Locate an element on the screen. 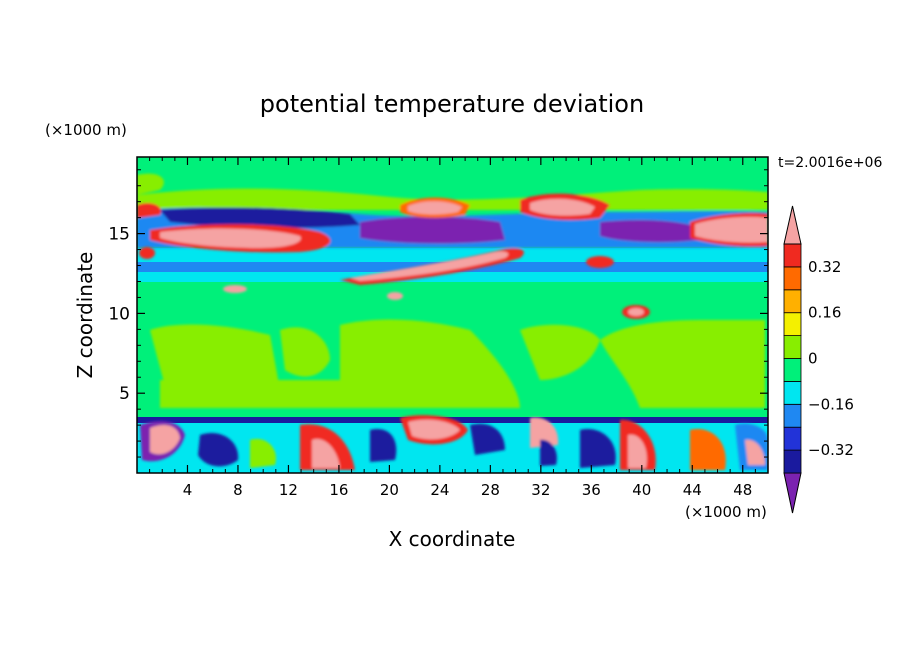 This screenshot has width=904, height=658. x-tick-label: 40 is located at coordinates (641, 490).